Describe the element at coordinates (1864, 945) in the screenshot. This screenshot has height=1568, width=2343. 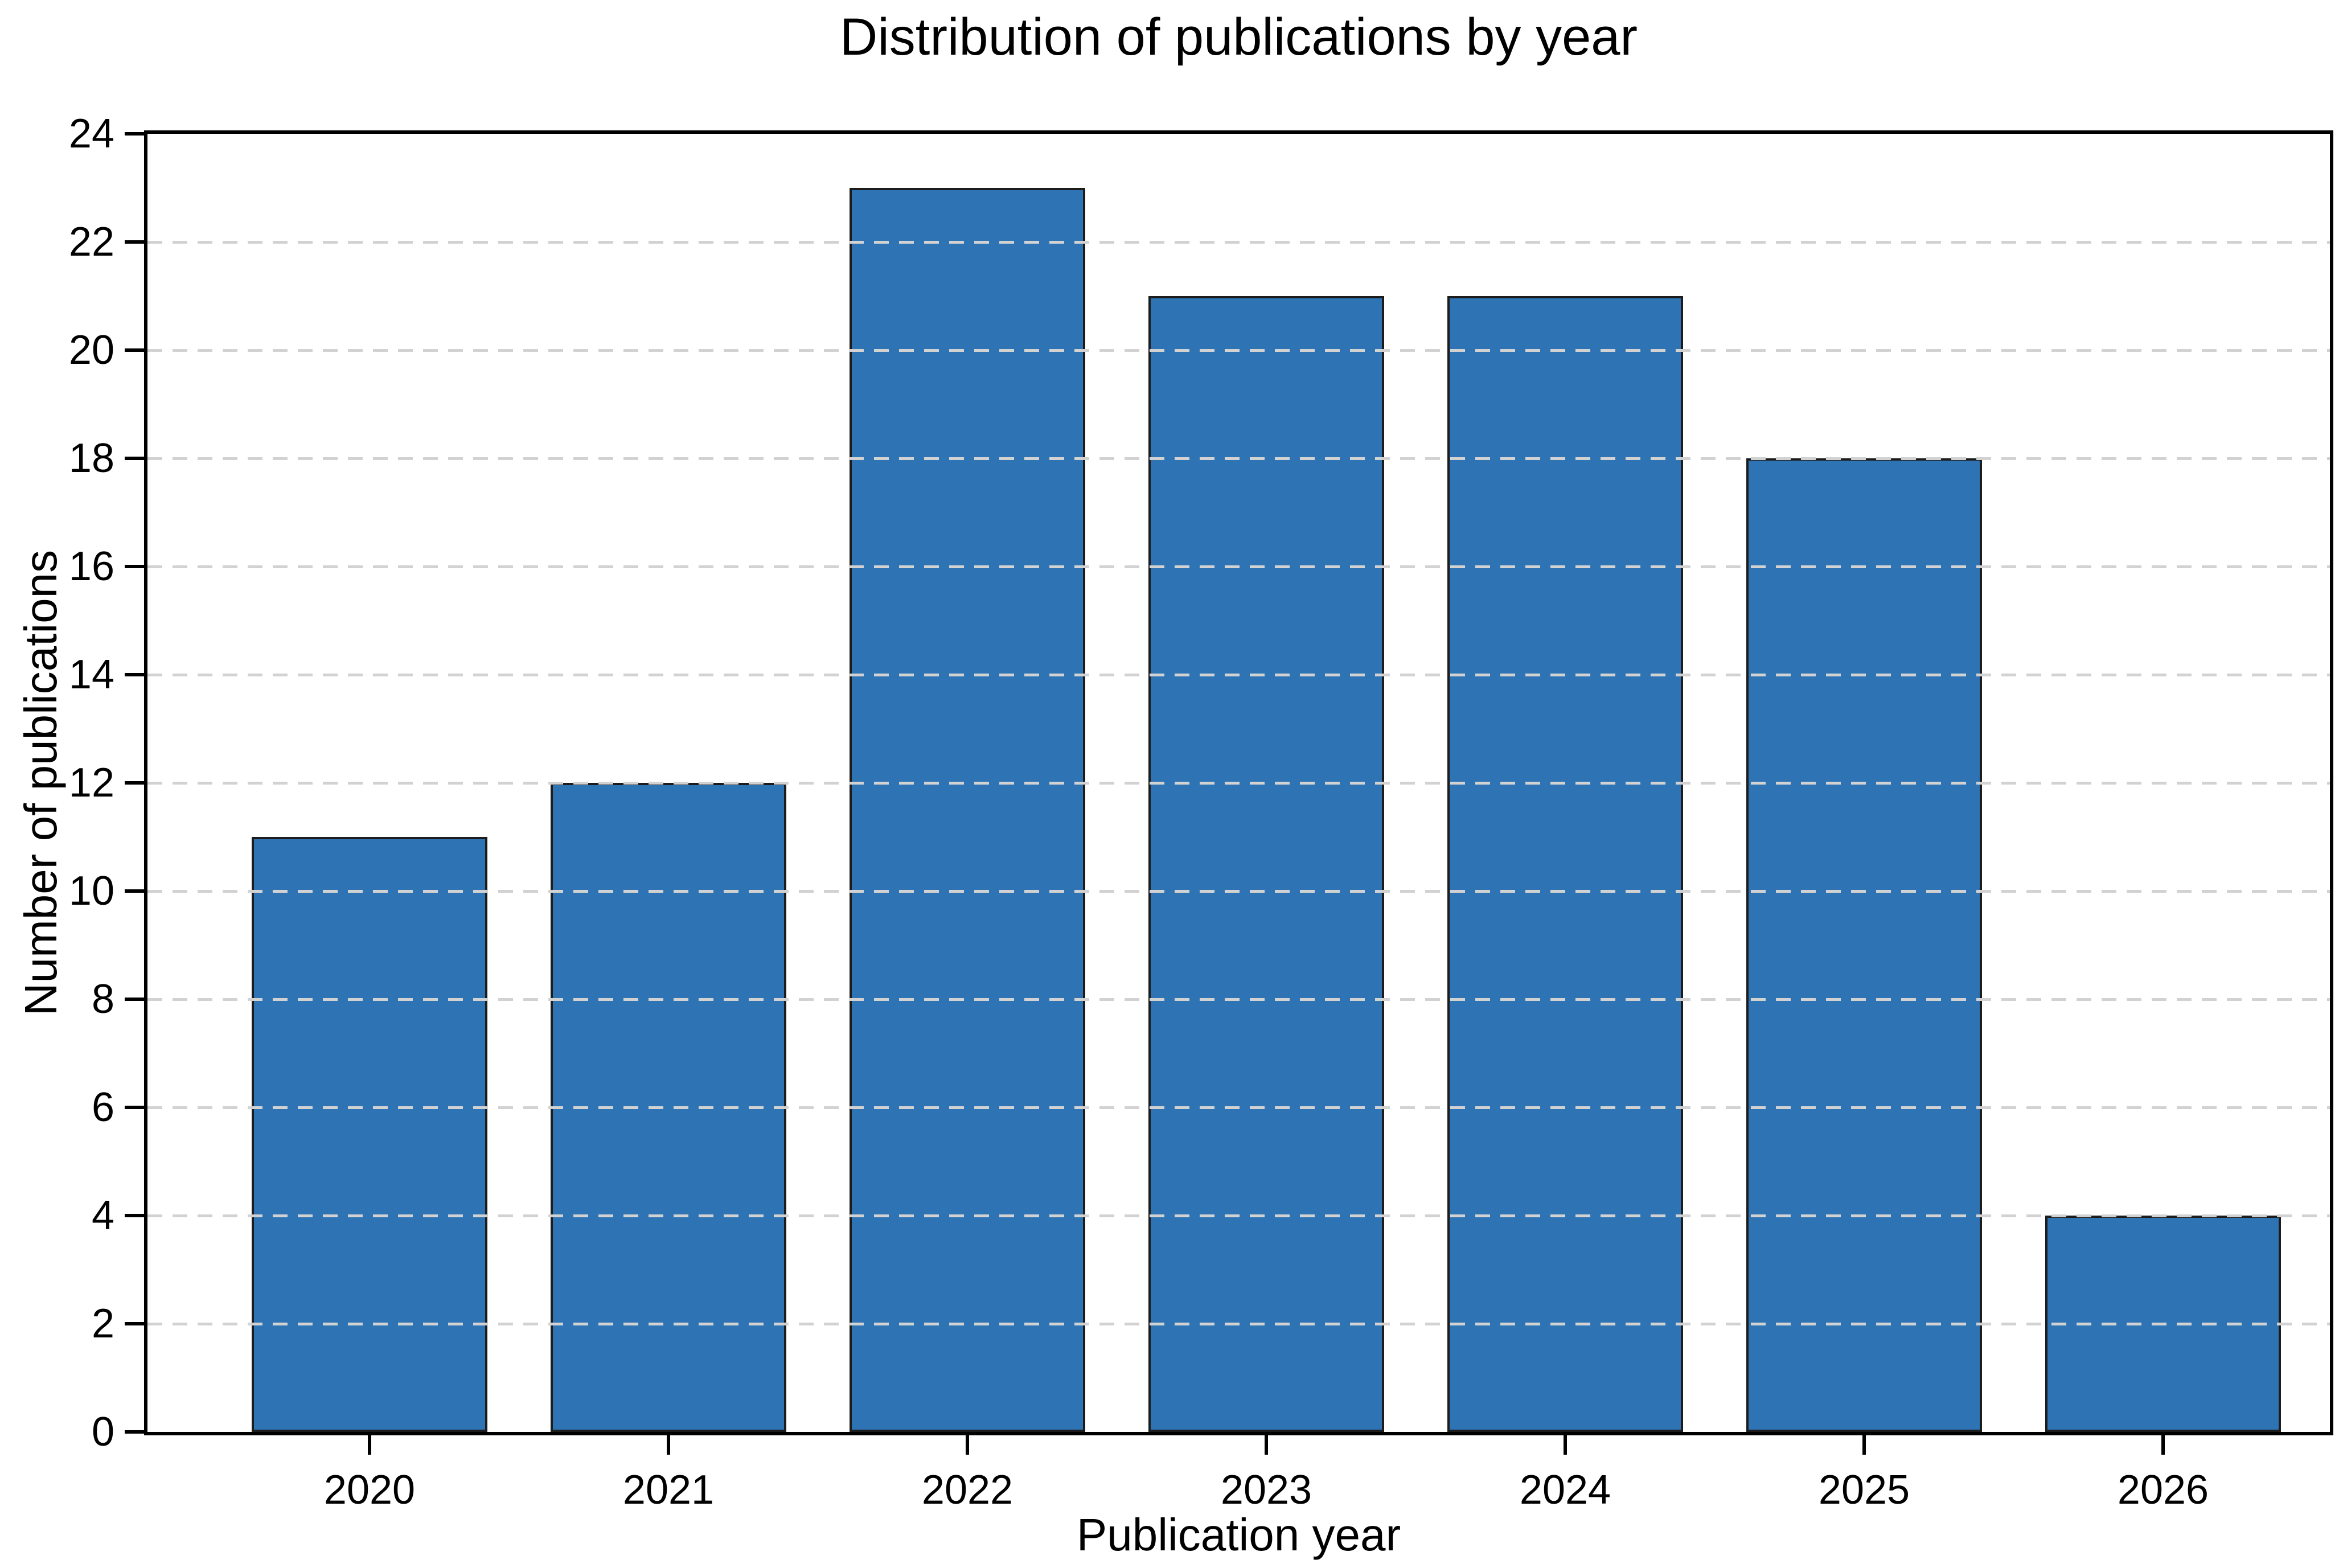
I see `bar-2025` at that location.